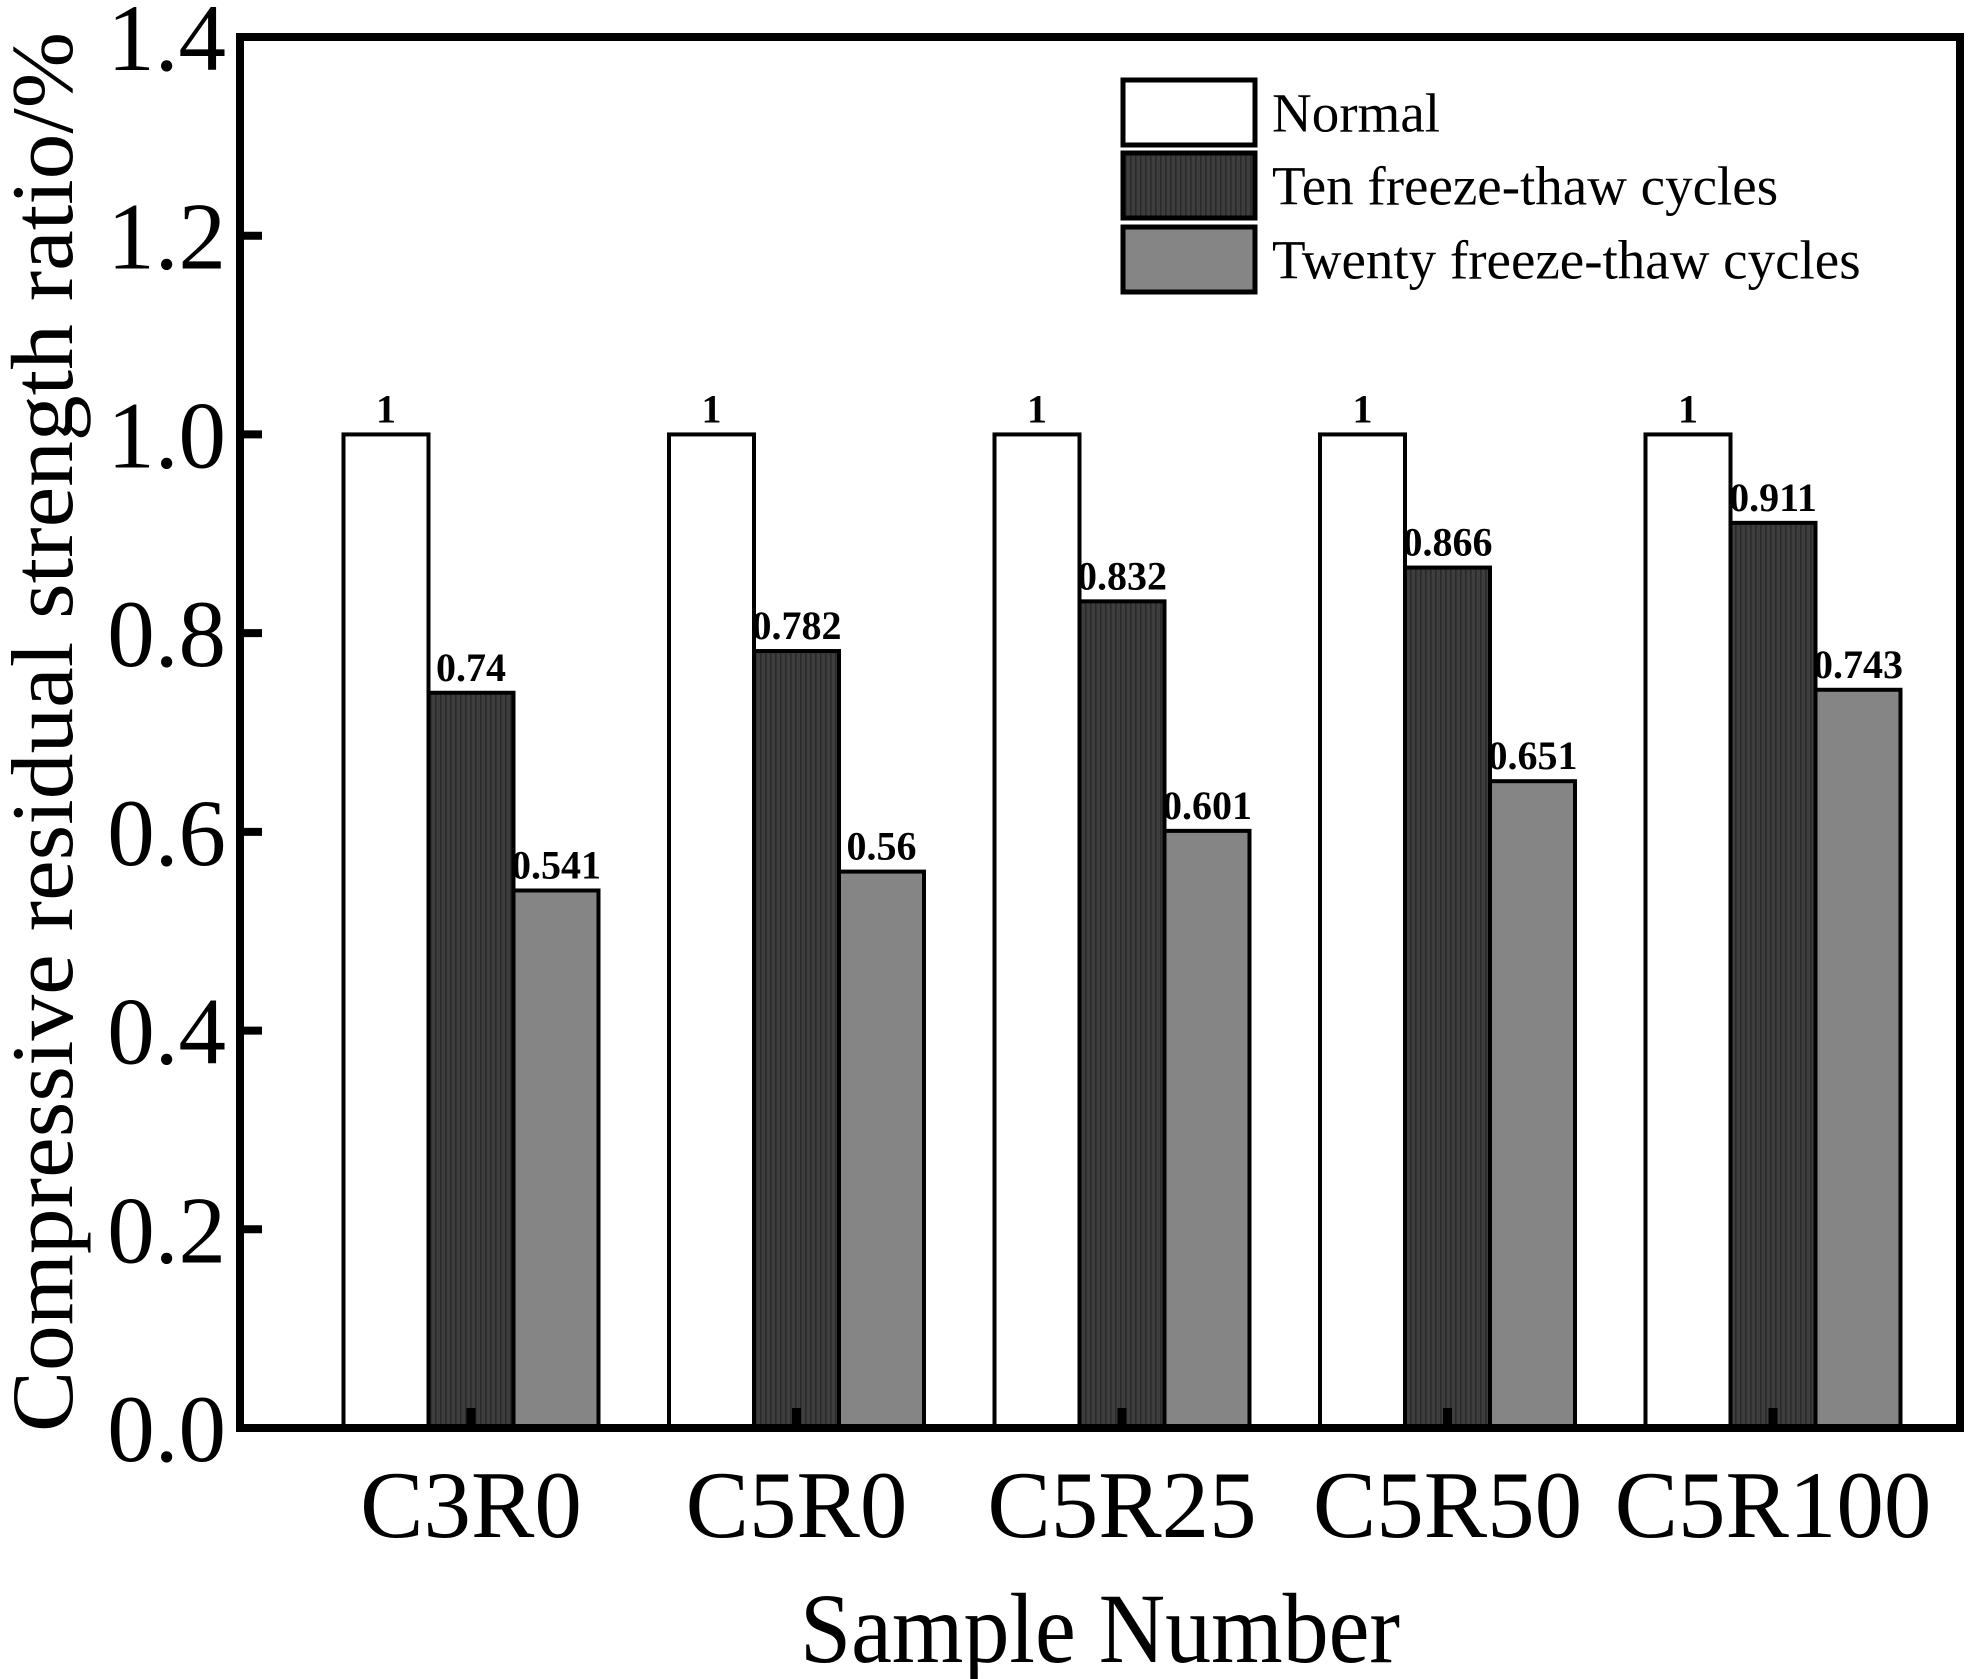 Image resolution: width=1969 pixels, height=1679 pixels. I want to click on bar-value-label: 0.832, so click(1122, 575).